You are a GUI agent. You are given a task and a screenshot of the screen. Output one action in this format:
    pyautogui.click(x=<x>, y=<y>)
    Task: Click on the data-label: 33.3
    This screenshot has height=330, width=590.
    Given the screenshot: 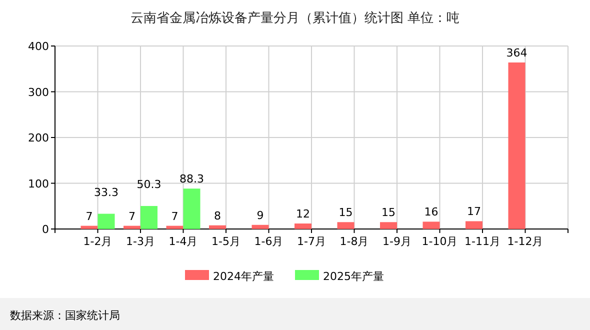 What is the action you would take?
    pyautogui.click(x=106, y=192)
    